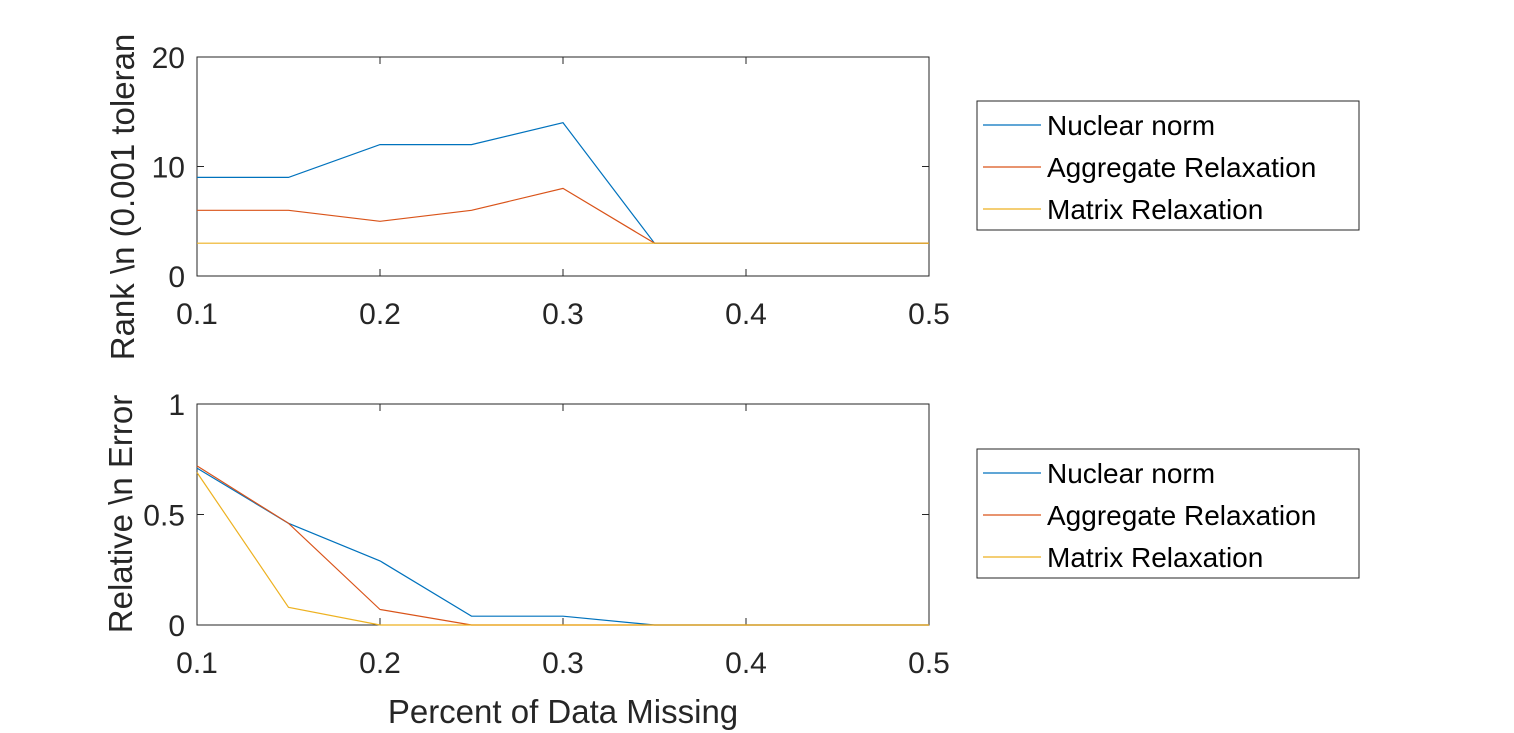  I want to click on y-tick-label: 20, so click(168, 58).